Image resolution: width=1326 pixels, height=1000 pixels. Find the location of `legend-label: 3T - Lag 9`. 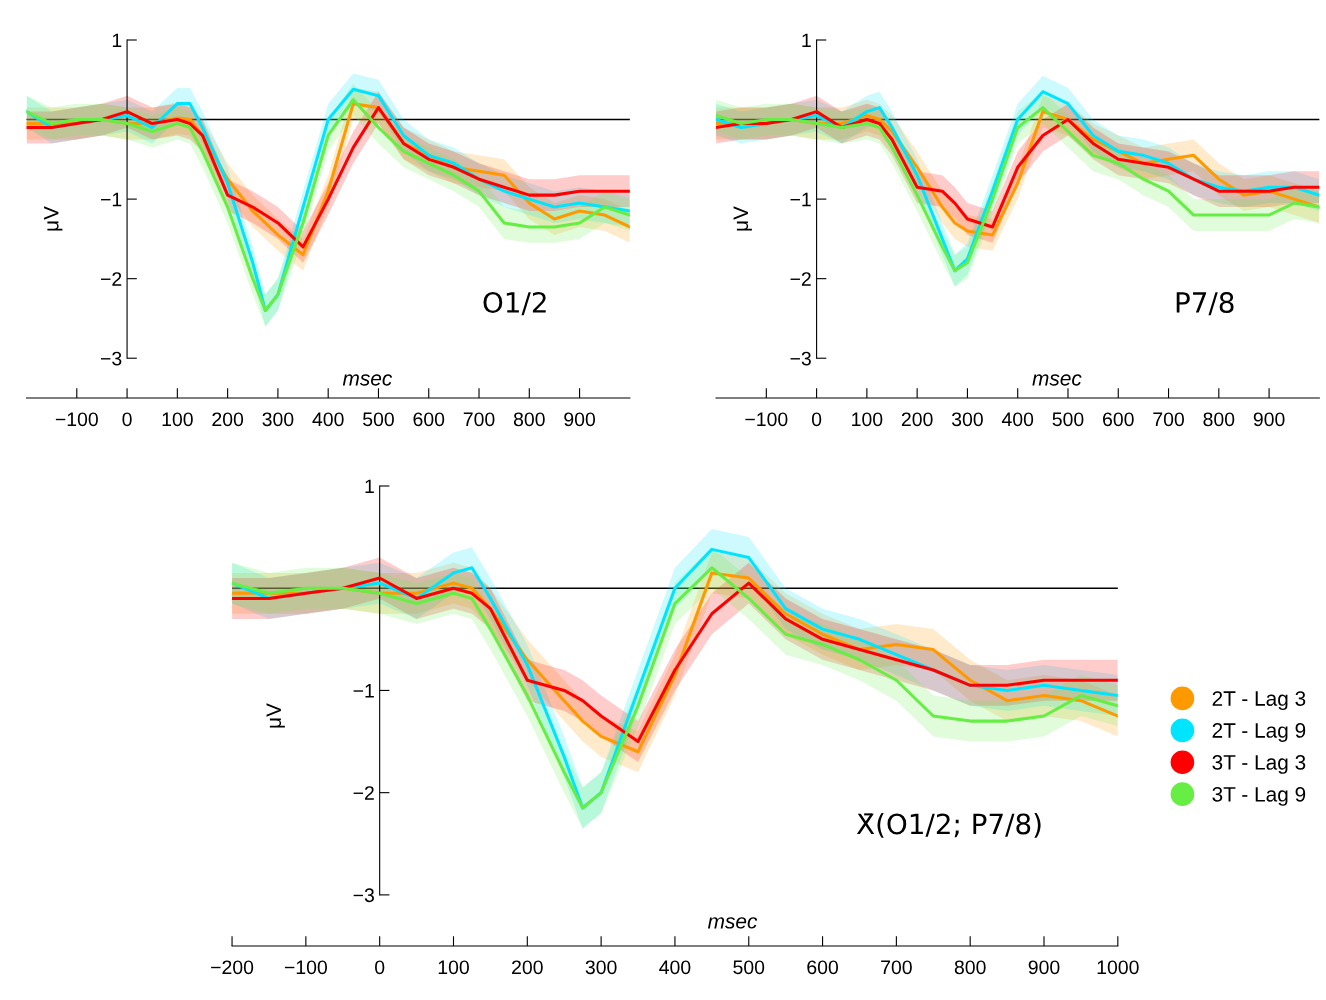

legend-label: 3T - Lag 9 is located at coordinates (1259, 796).